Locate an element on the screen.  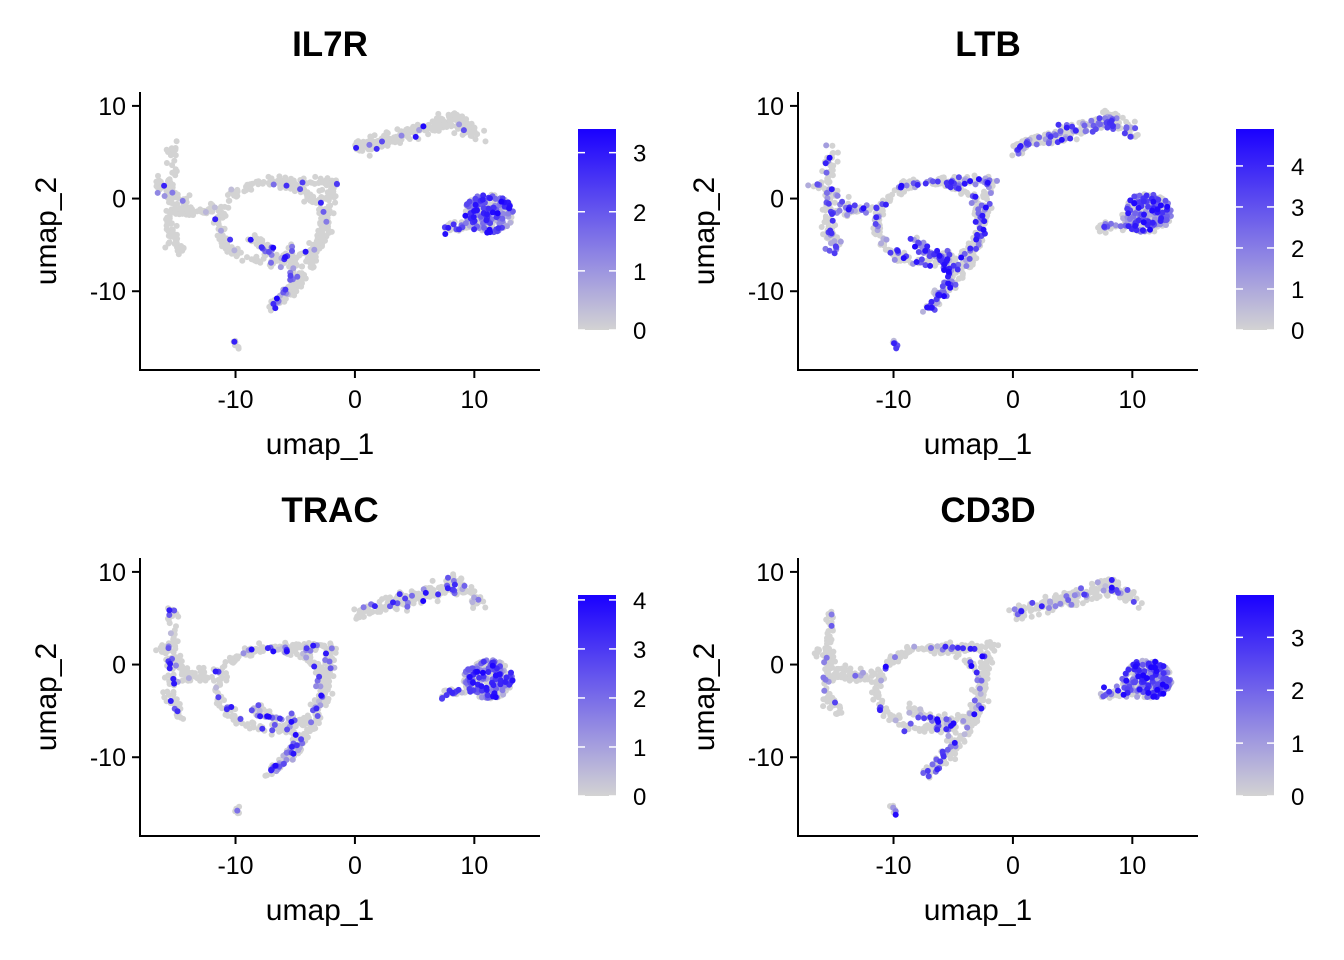
x-tick-label: 10 is located at coordinates (474, 400).